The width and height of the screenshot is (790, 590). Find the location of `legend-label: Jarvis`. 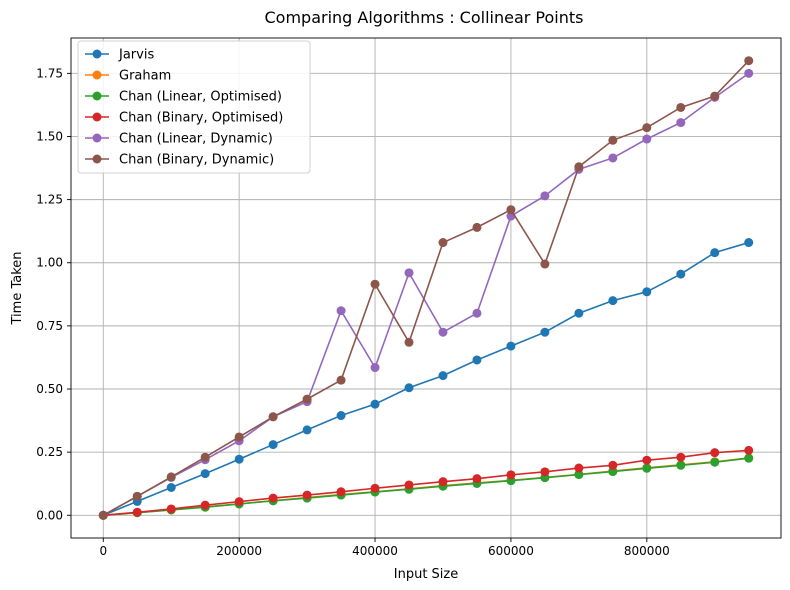

legend-label: Jarvis is located at coordinates (136, 55).